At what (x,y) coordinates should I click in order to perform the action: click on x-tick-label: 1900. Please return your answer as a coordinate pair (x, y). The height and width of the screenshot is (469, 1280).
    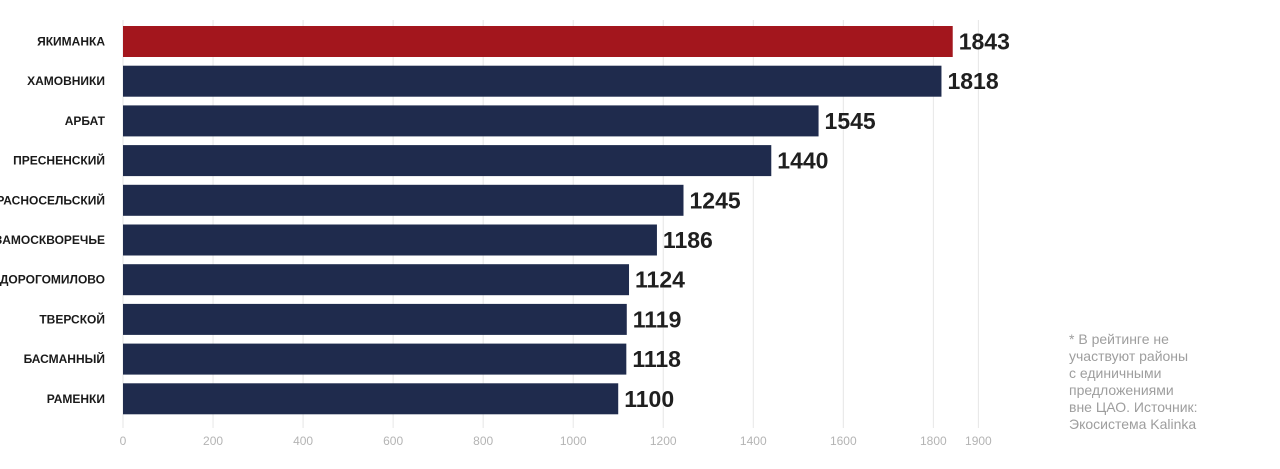
    Looking at the image, I should click on (978, 441).